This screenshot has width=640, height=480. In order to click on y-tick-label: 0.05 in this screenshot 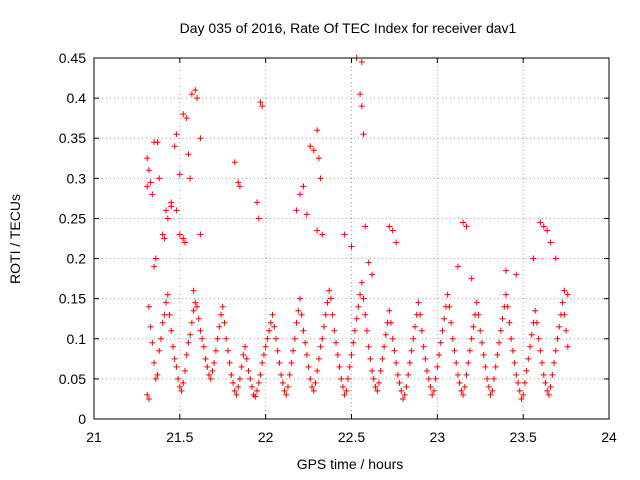, I will do `click(72, 379)`.